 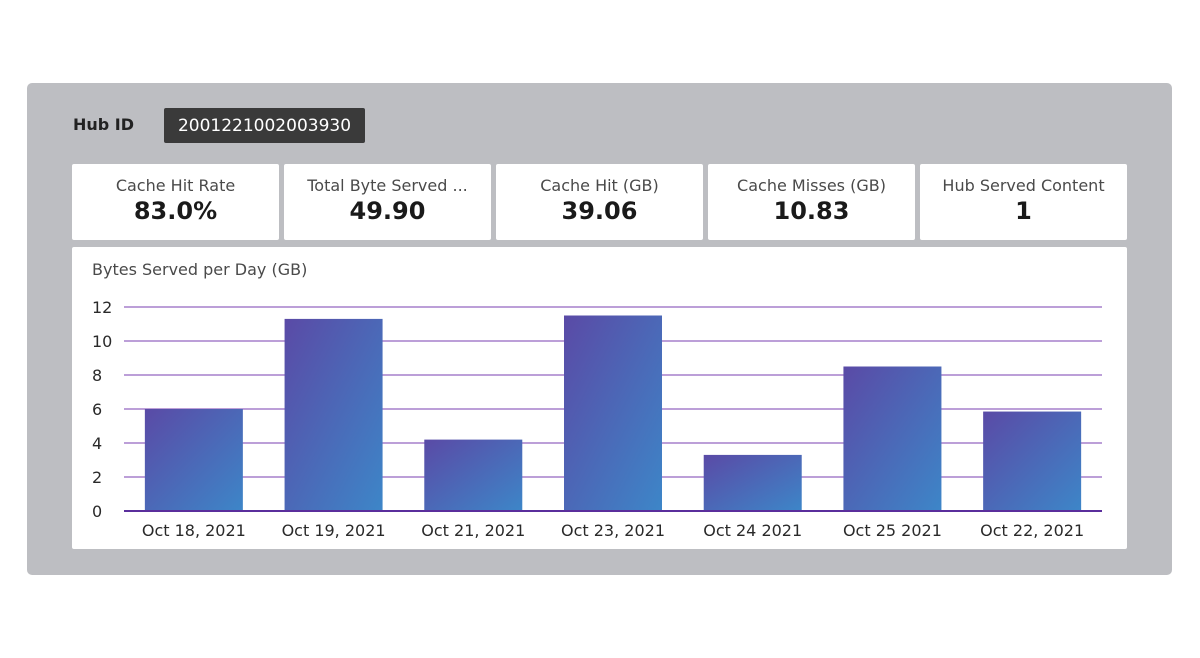 I want to click on kpi-cache-hit: Cache Hit (GB) 39.06, so click(x=599, y=202).